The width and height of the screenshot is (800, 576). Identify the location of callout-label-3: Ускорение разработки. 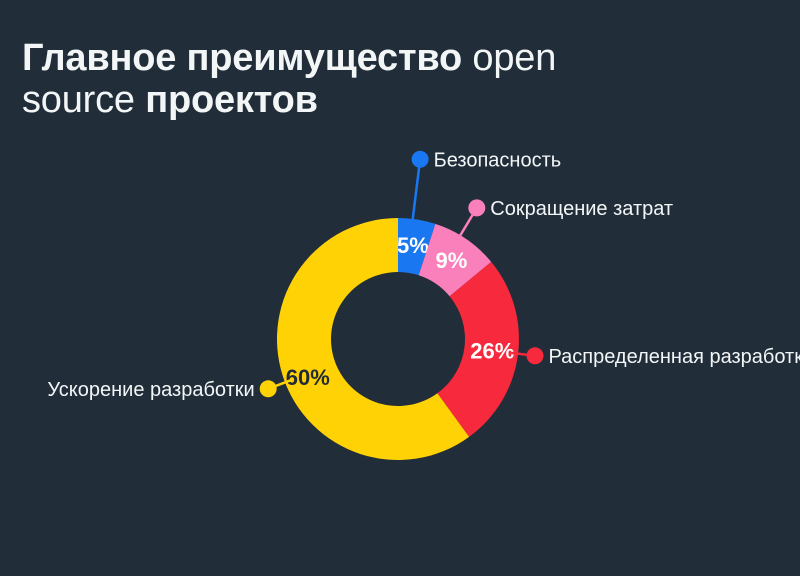
(150, 390).